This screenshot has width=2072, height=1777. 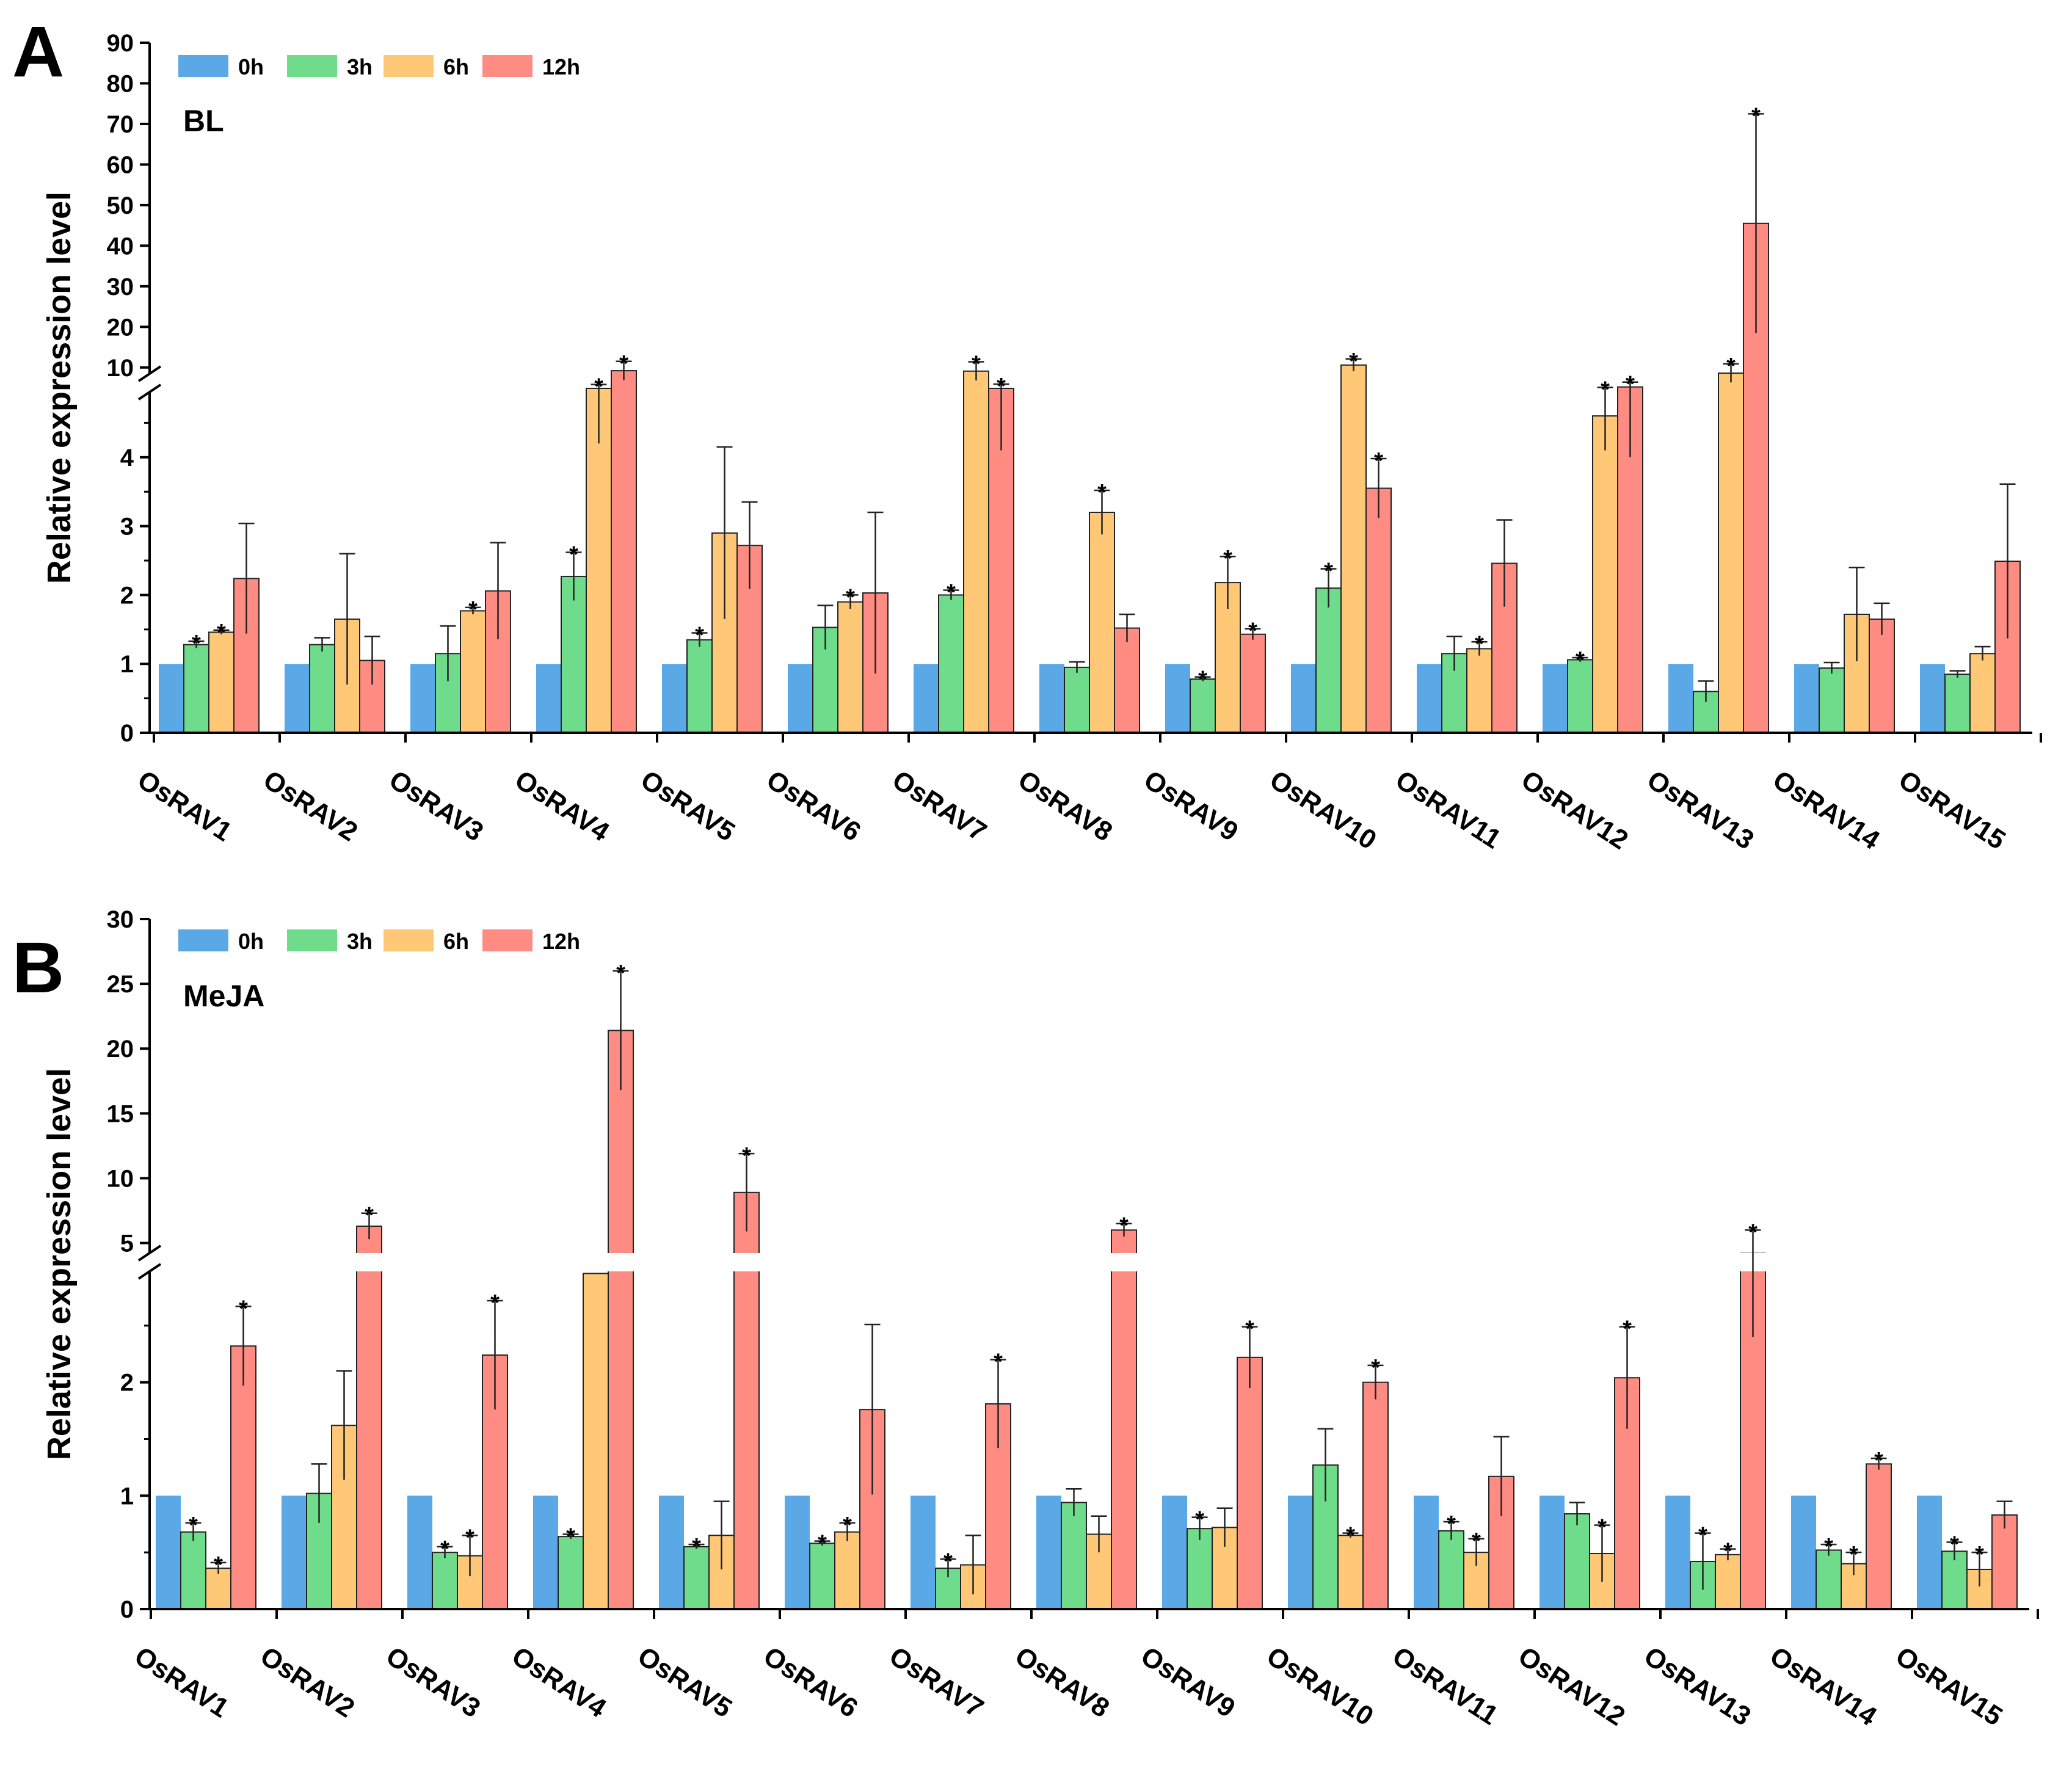 I want to click on legend-label: 0h, so click(x=251, y=66).